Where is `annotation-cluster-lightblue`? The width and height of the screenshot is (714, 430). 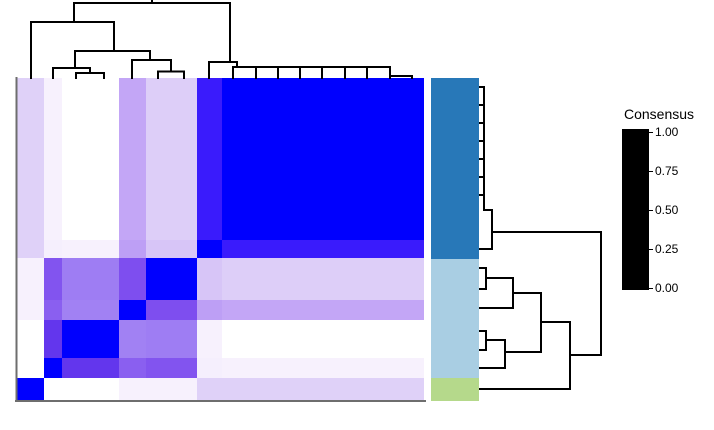
annotation-cluster-lightblue is located at coordinates (455, 318).